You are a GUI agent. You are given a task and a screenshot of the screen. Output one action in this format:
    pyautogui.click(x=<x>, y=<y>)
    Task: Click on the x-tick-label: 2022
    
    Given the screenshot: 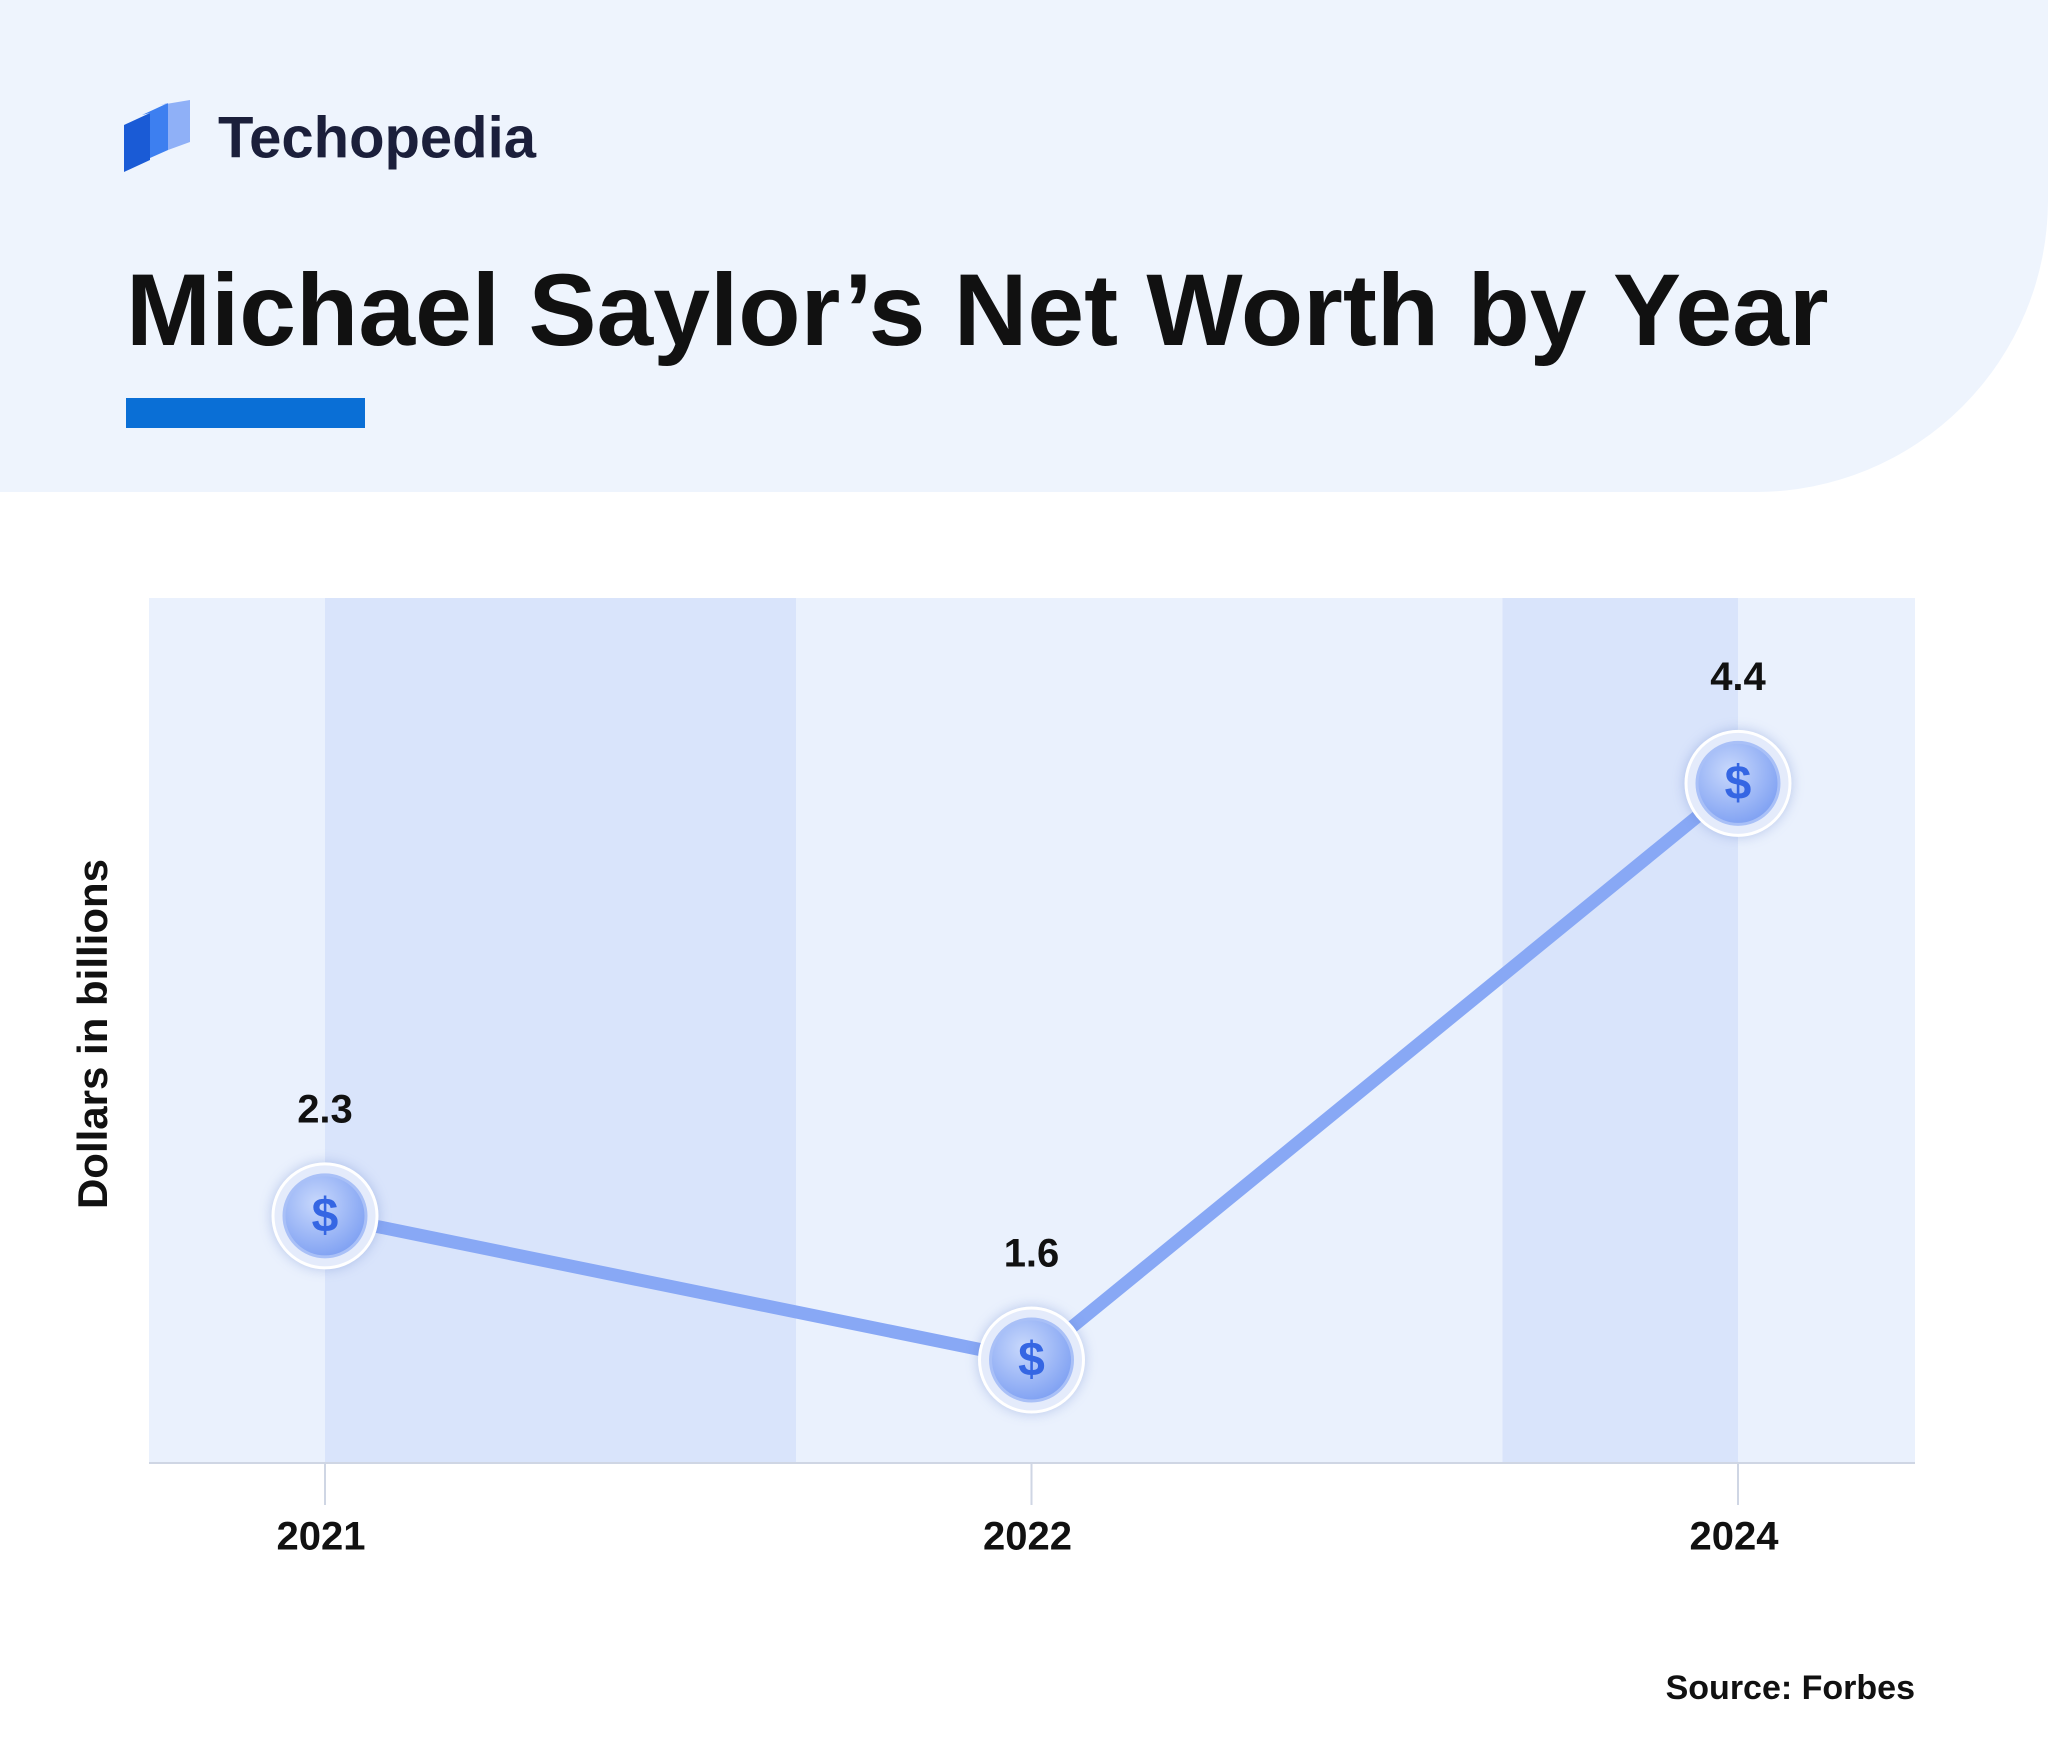 What is the action you would take?
    pyautogui.click(x=1027, y=1537)
    